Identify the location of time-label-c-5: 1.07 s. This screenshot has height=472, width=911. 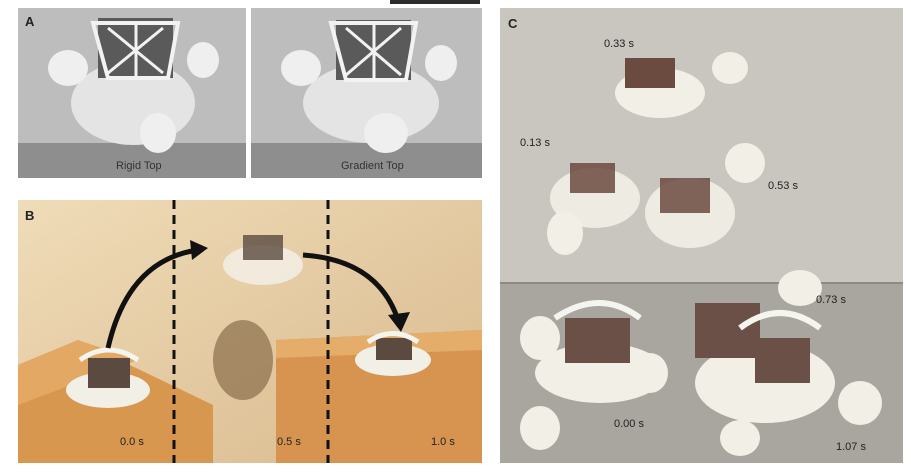
(851, 447).